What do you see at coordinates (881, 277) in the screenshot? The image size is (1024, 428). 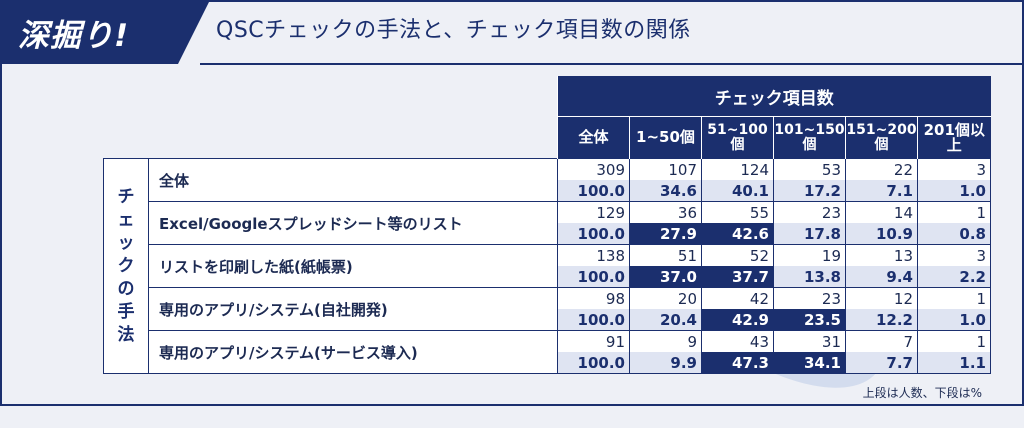 I see `percent-cell: 9.4` at bounding box center [881, 277].